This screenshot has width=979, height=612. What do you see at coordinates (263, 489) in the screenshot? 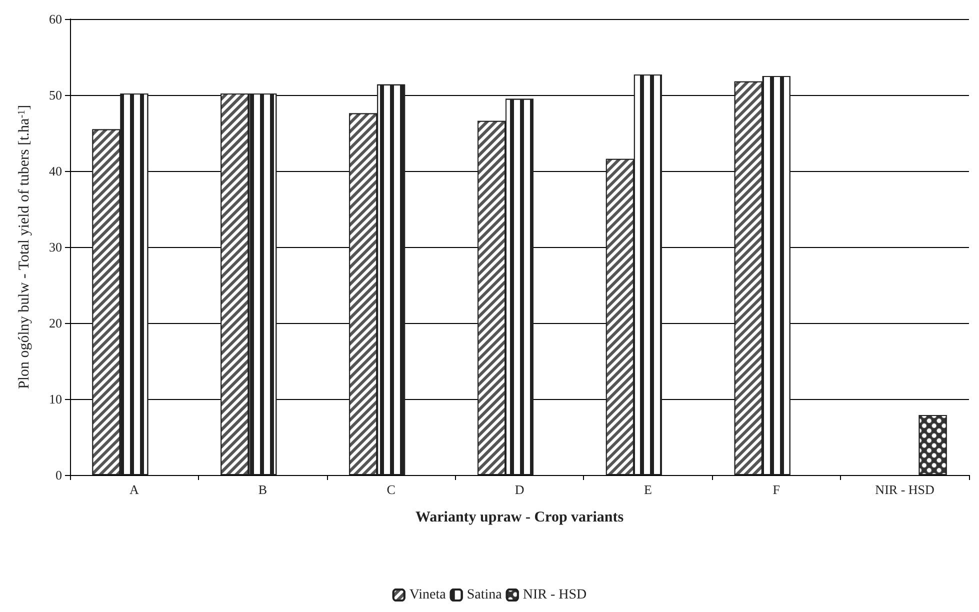
I see `x-tick-label: B` at bounding box center [263, 489].